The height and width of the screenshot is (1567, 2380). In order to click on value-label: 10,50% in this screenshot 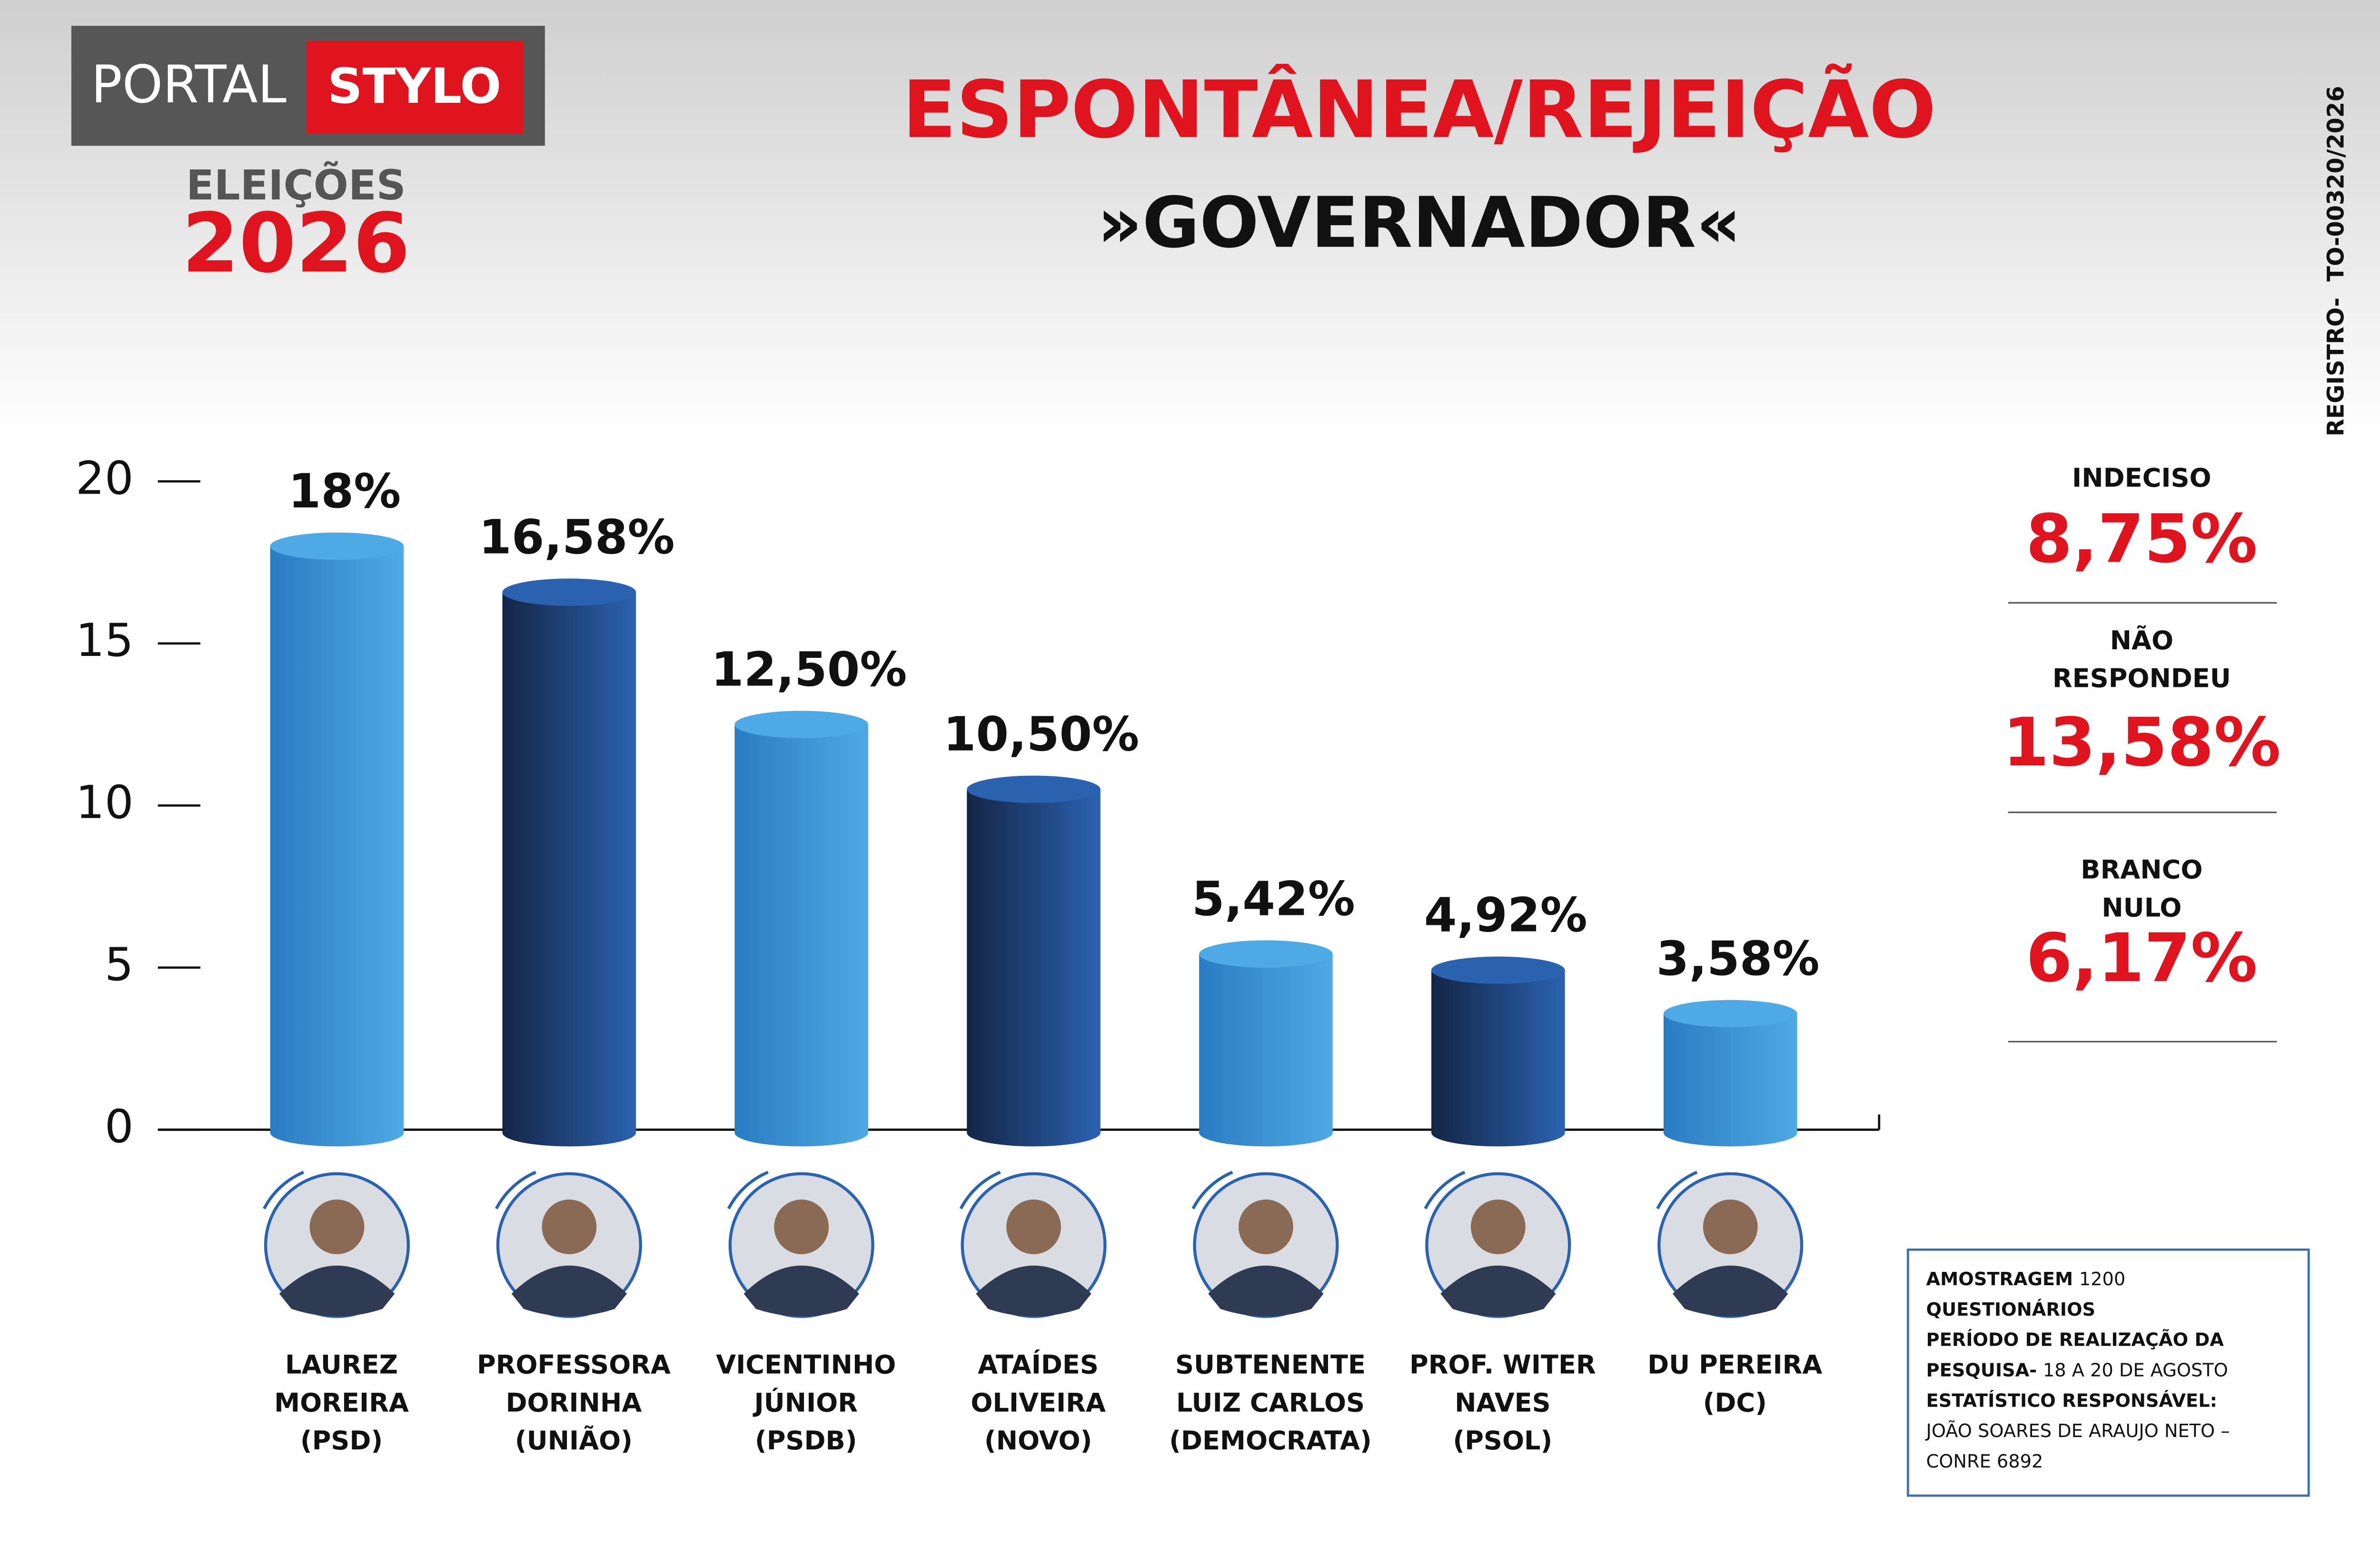, I will do `click(1041, 734)`.